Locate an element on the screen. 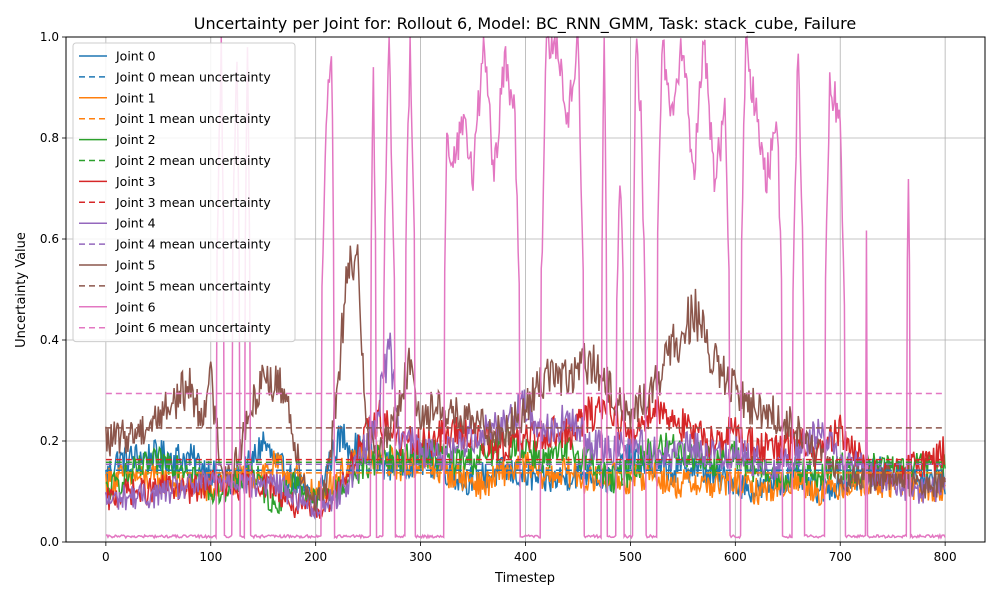 The width and height of the screenshot is (1000, 600). x-tick-label: 100 is located at coordinates (210, 557).